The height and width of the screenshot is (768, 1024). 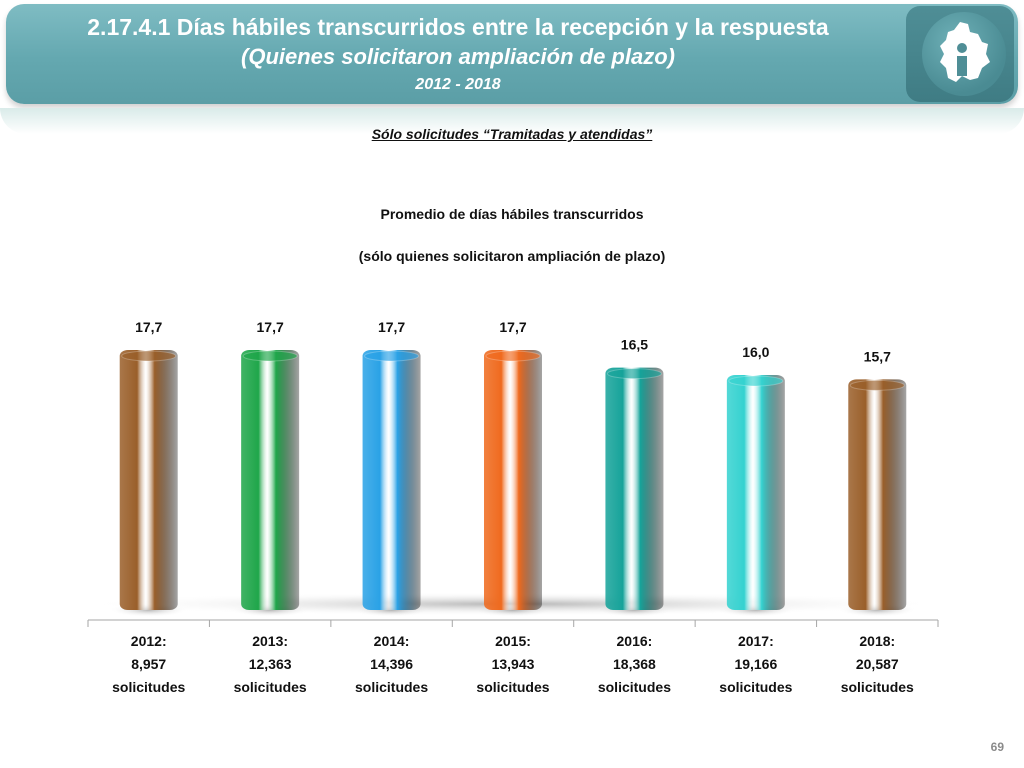 What do you see at coordinates (634, 345) in the screenshot?
I see `data-label: 16,5` at bounding box center [634, 345].